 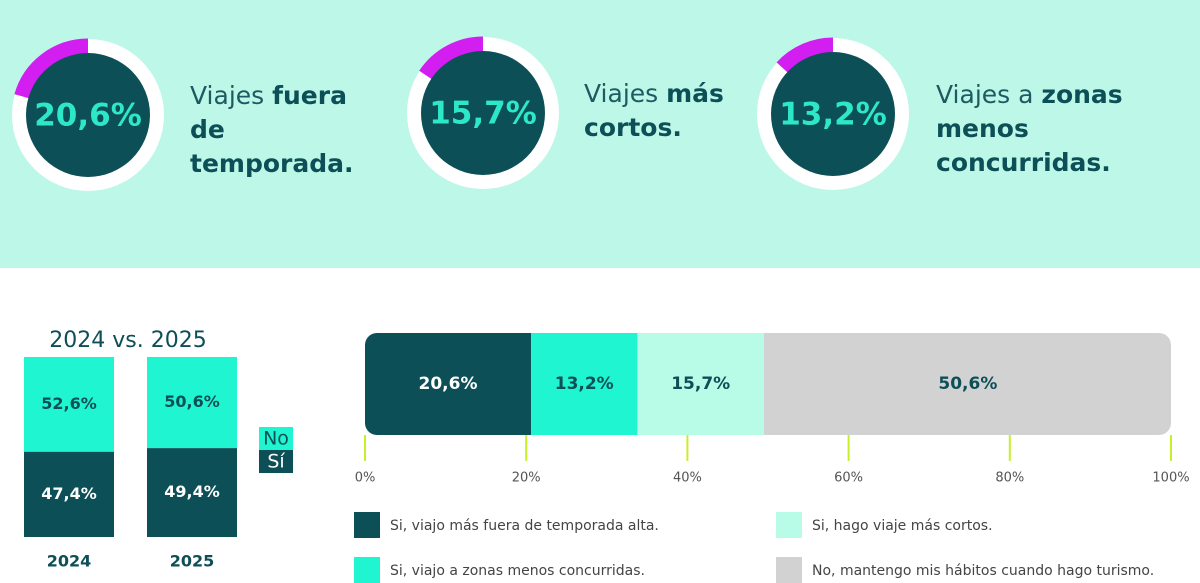 What do you see at coordinates (524, 526) in the screenshot?
I see `legend-label: Si, viajo más fuera de temporada alta.` at bounding box center [524, 526].